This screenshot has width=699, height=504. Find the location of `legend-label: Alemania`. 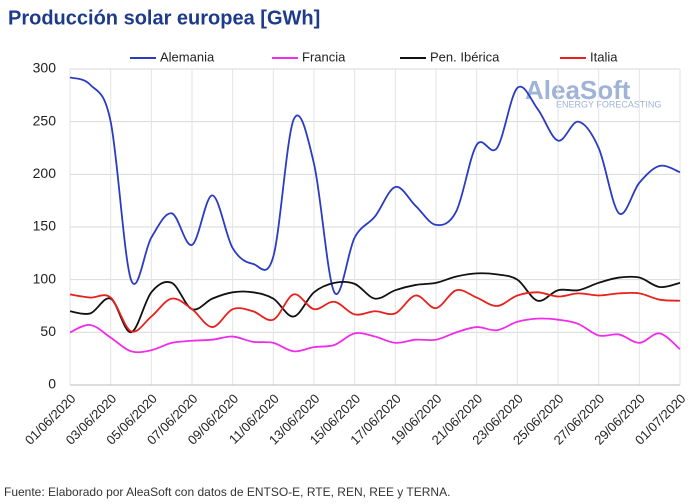

legend-label: Alemania is located at coordinates (187, 56).